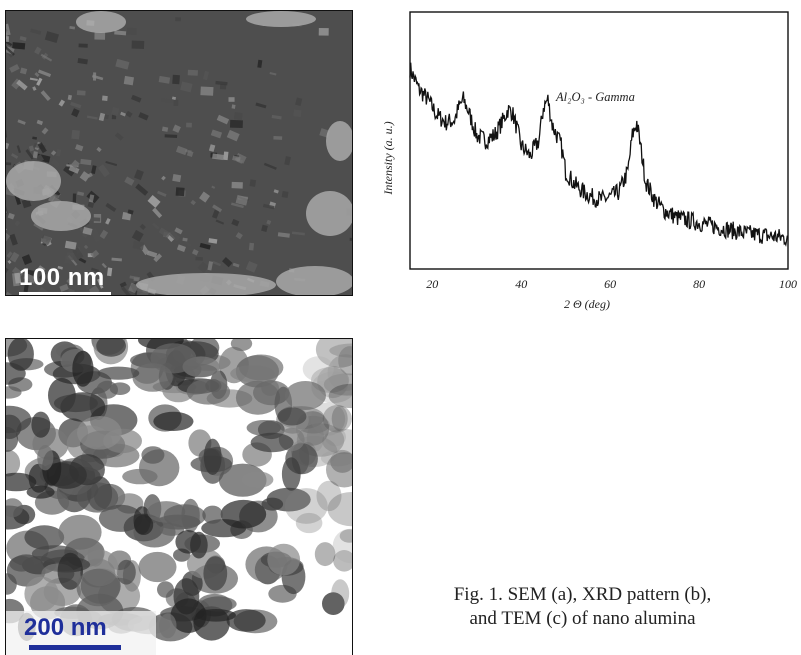 The height and width of the screenshot is (655, 801). What do you see at coordinates (582, 618) in the screenshot?
I see `caption-line-2: and TEM (c) of nano alumina` at bounding box center [582, 618].